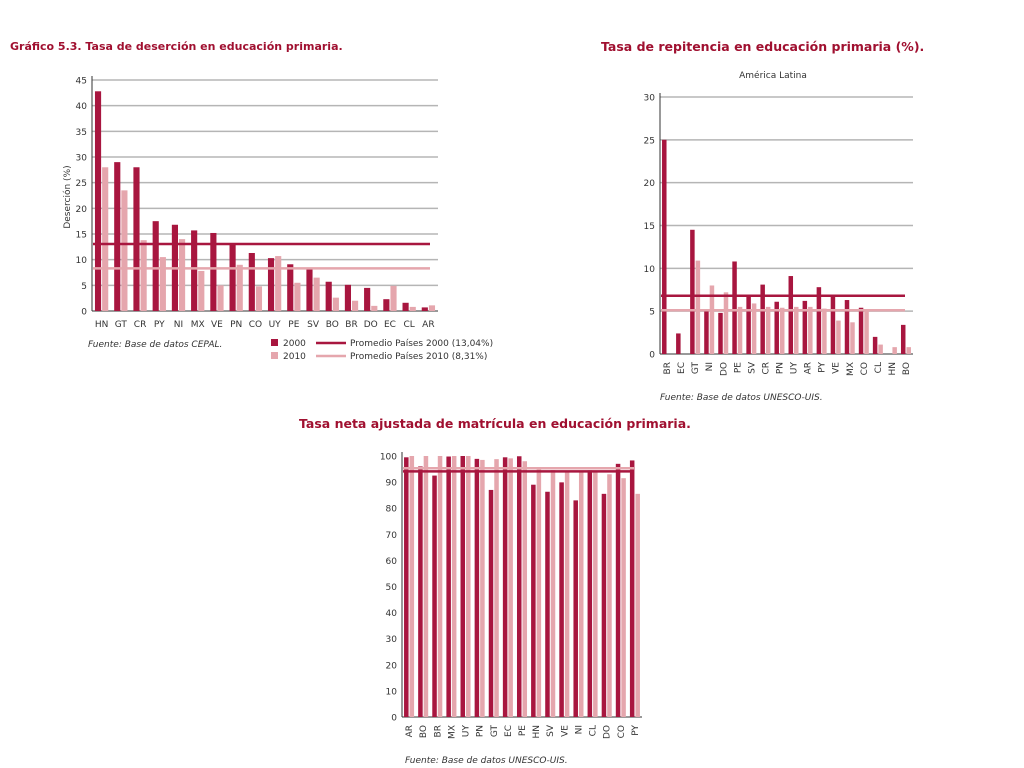  I want to click on chart2-bar-bo-series2, so click(908, 350).